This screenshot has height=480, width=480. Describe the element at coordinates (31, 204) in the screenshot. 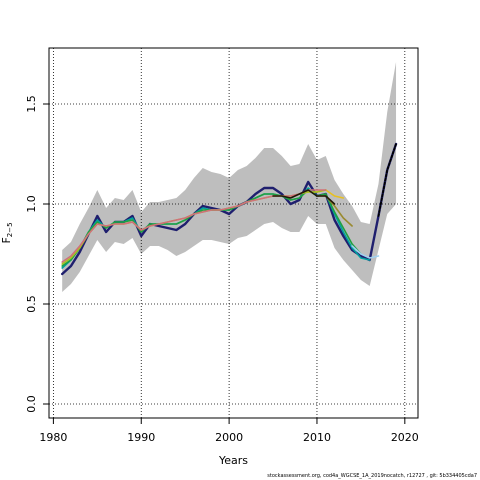

I see `y-tick-label-2: 1.0` at that location.